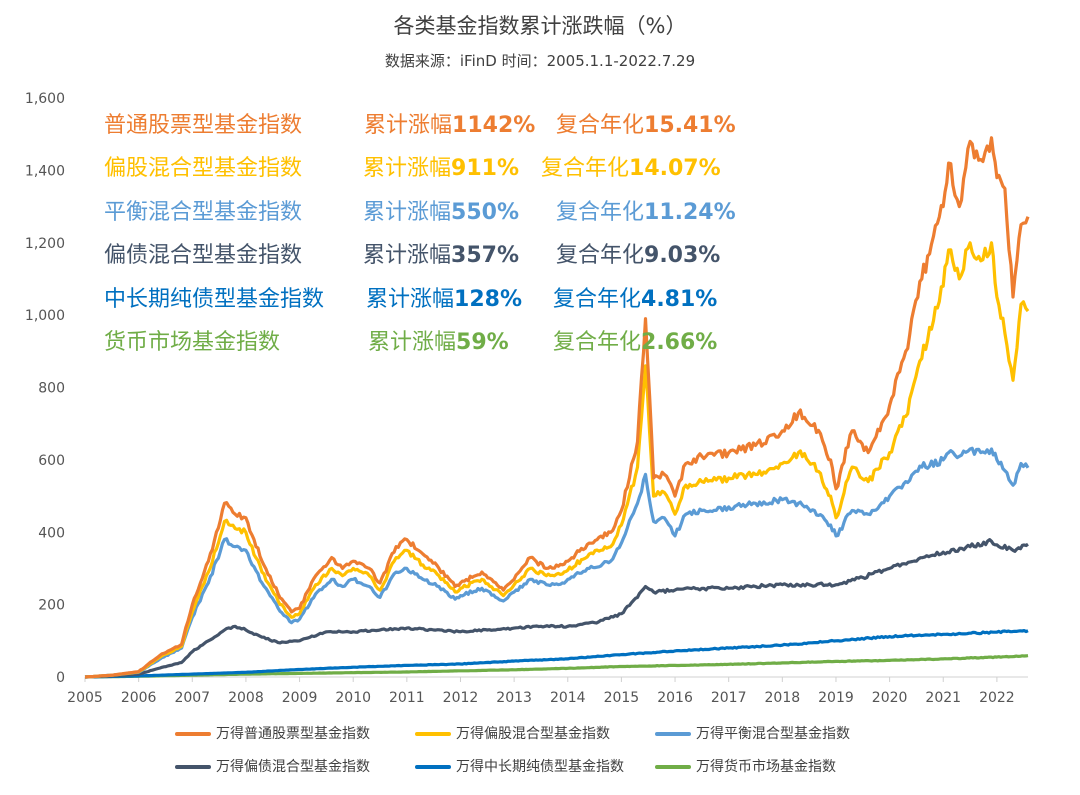  Describe the element at coordinates (890, 698) in the screenshot. I see `x-tick-label: 2020` at that location.